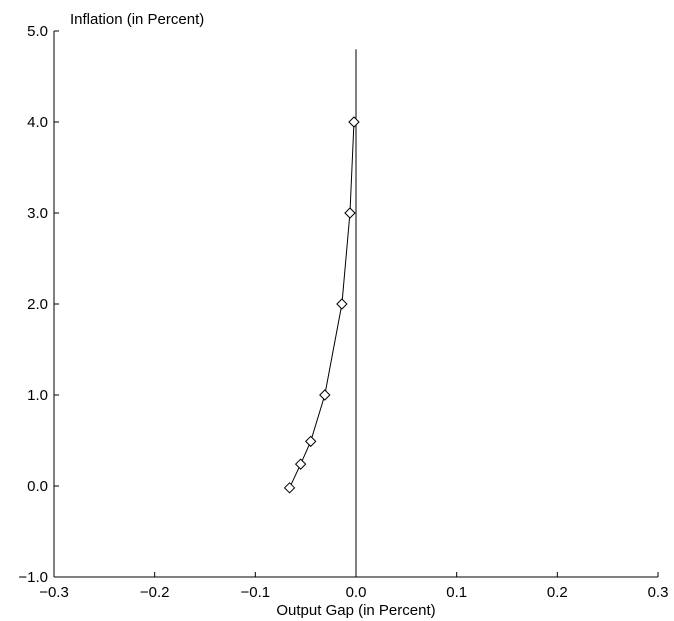  I want to click on x-tick-label: −0.1, so click(256, 592).